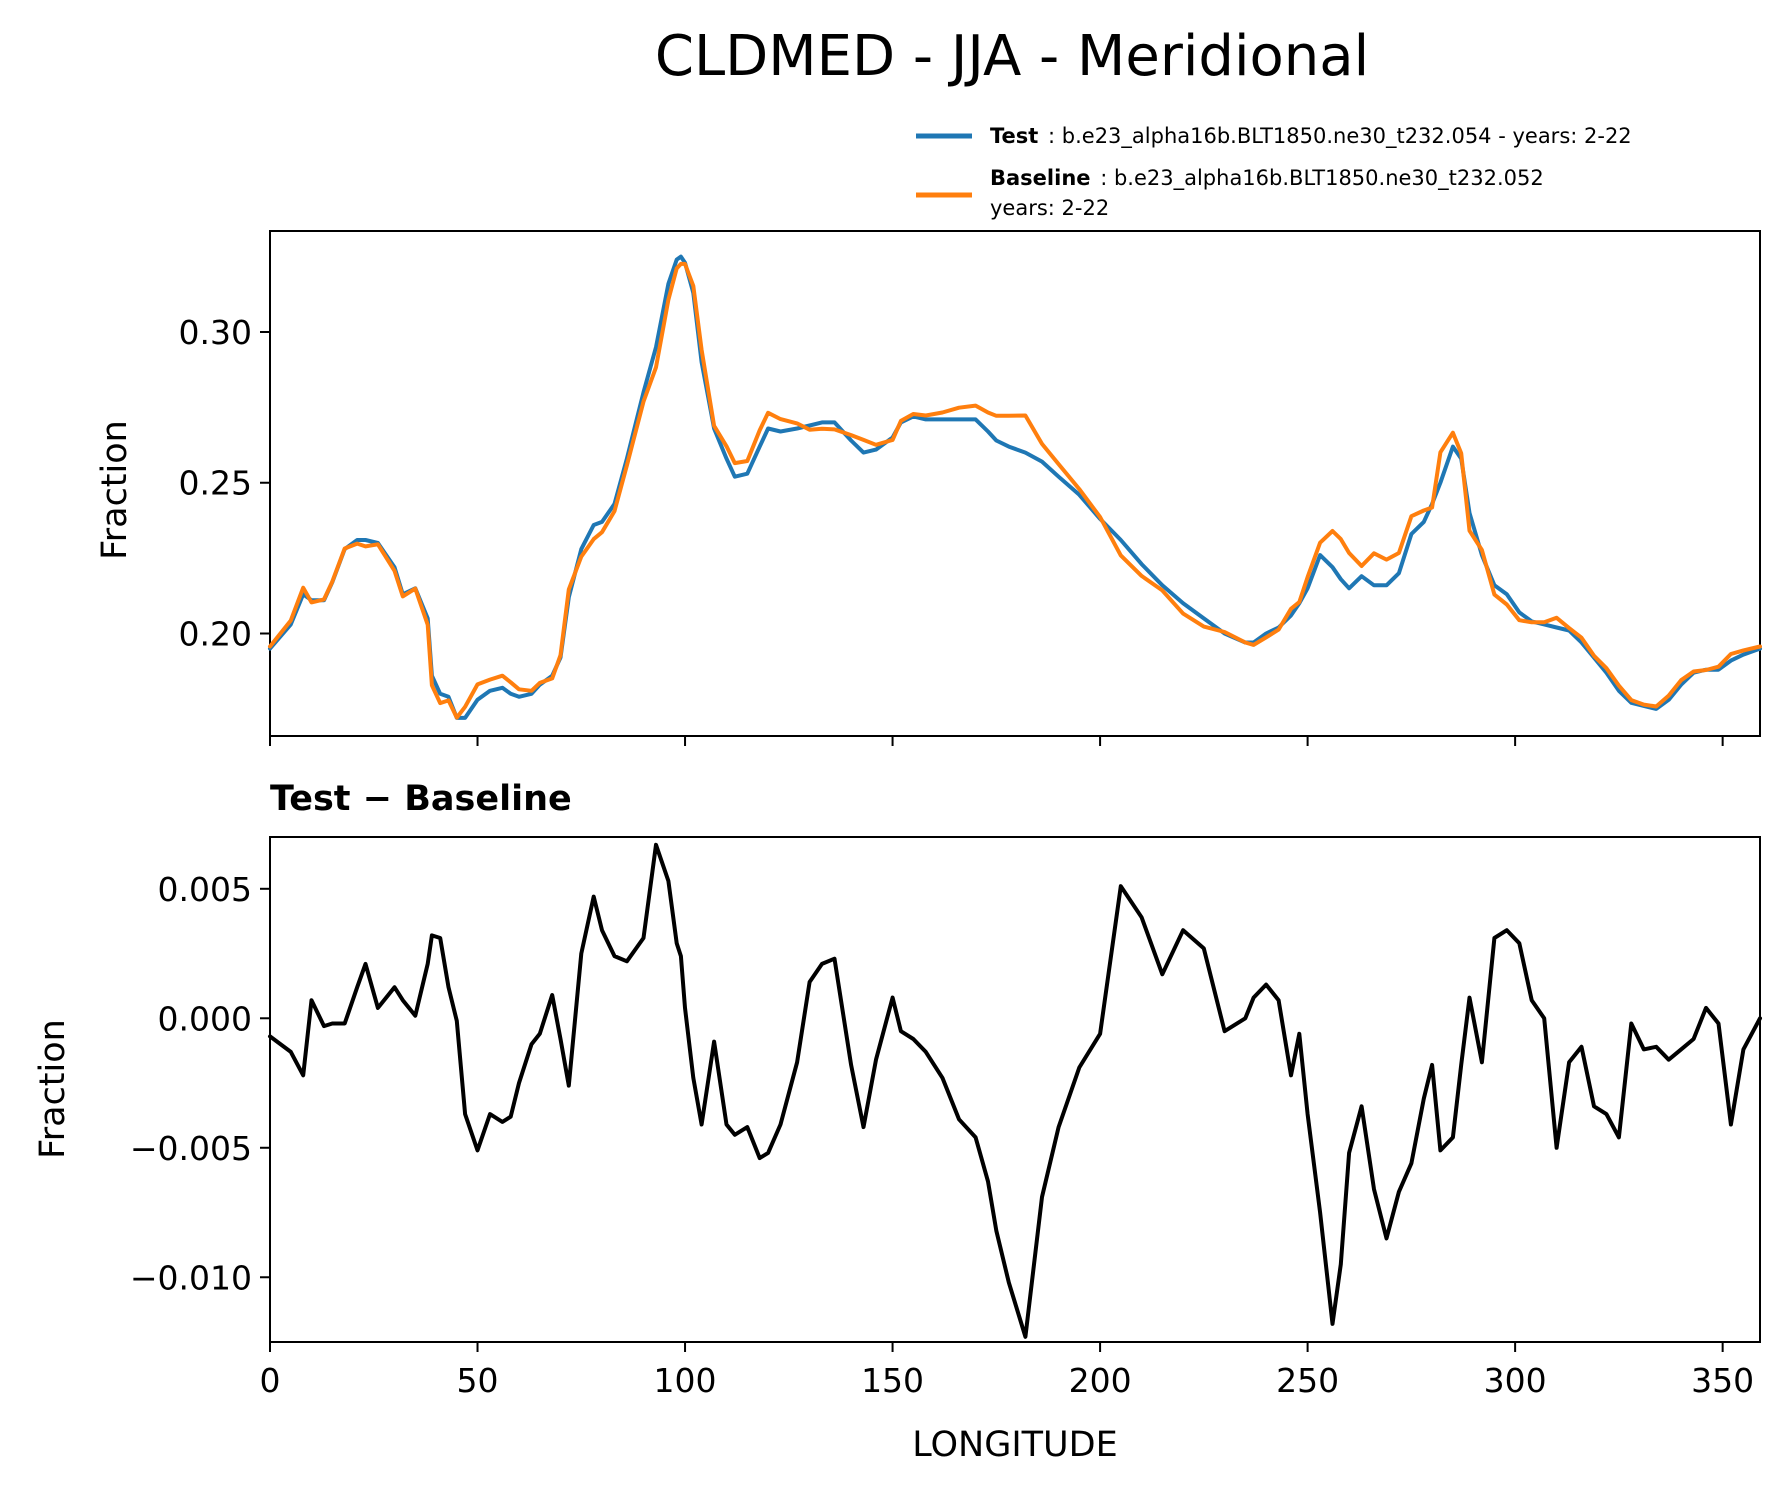 This screenshot has height=1496, width=1791. What do you see at coordinates (191, 1148) in the screenshot?
I see `bottom-ytick-label: −0.005` at bounding box center [191, 1148].